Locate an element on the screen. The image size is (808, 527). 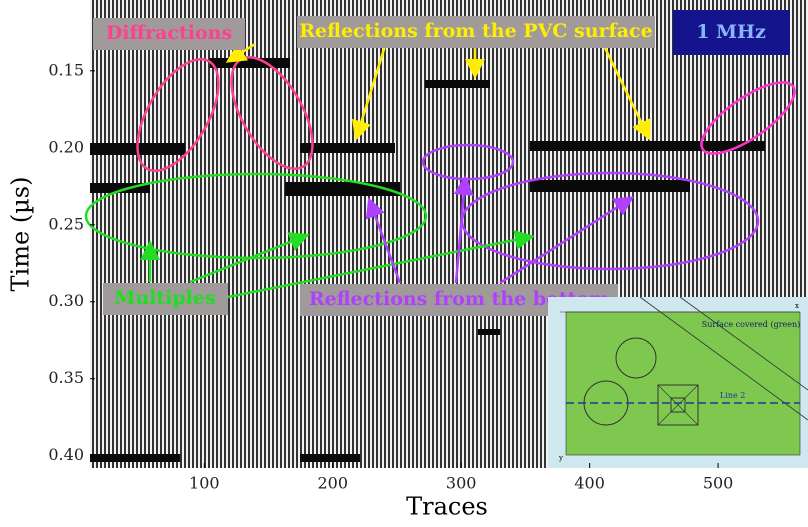
inset-y-label: y is located at coordinates (560, 458).